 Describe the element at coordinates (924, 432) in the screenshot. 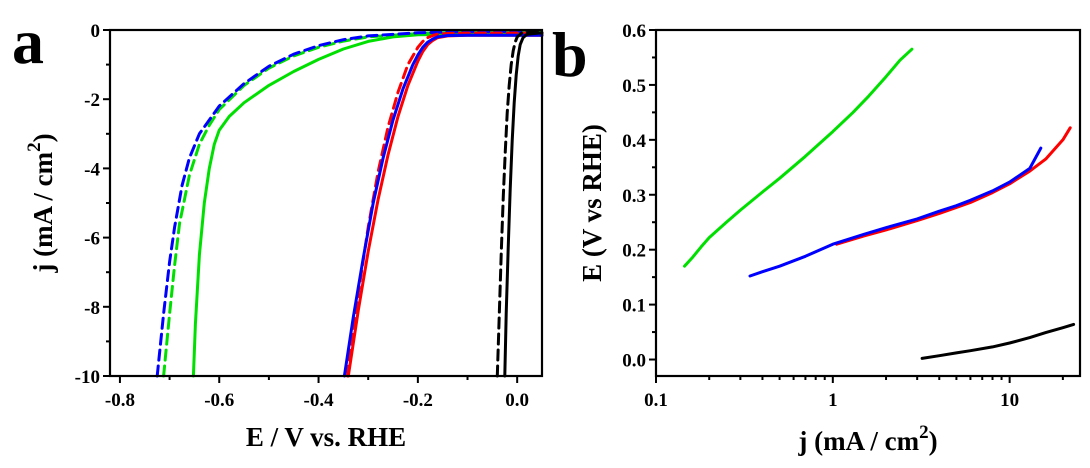

I see `panel-b-x-axis-label-superscript: 2` at that location.